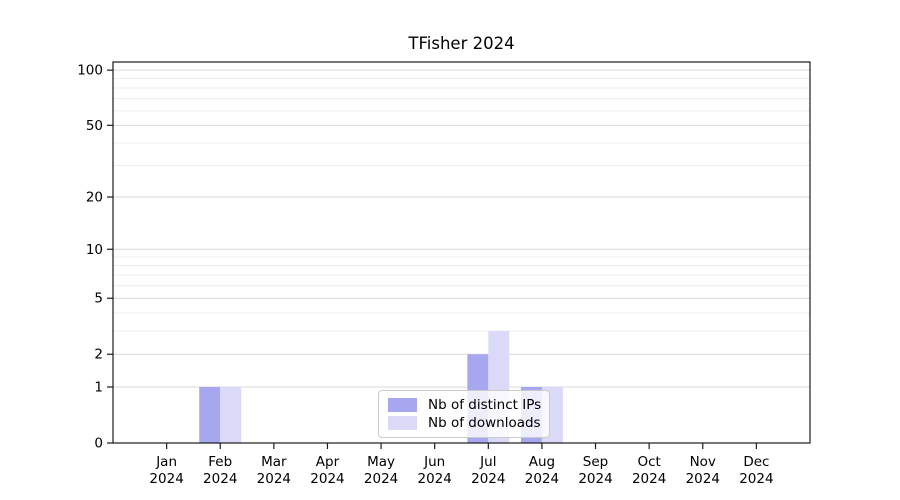 The width and height of the screenshot is (900, 500). Describe the element at coordinates (98, 444) in the screenshot. I see `y-tick-label: 0` at that location.